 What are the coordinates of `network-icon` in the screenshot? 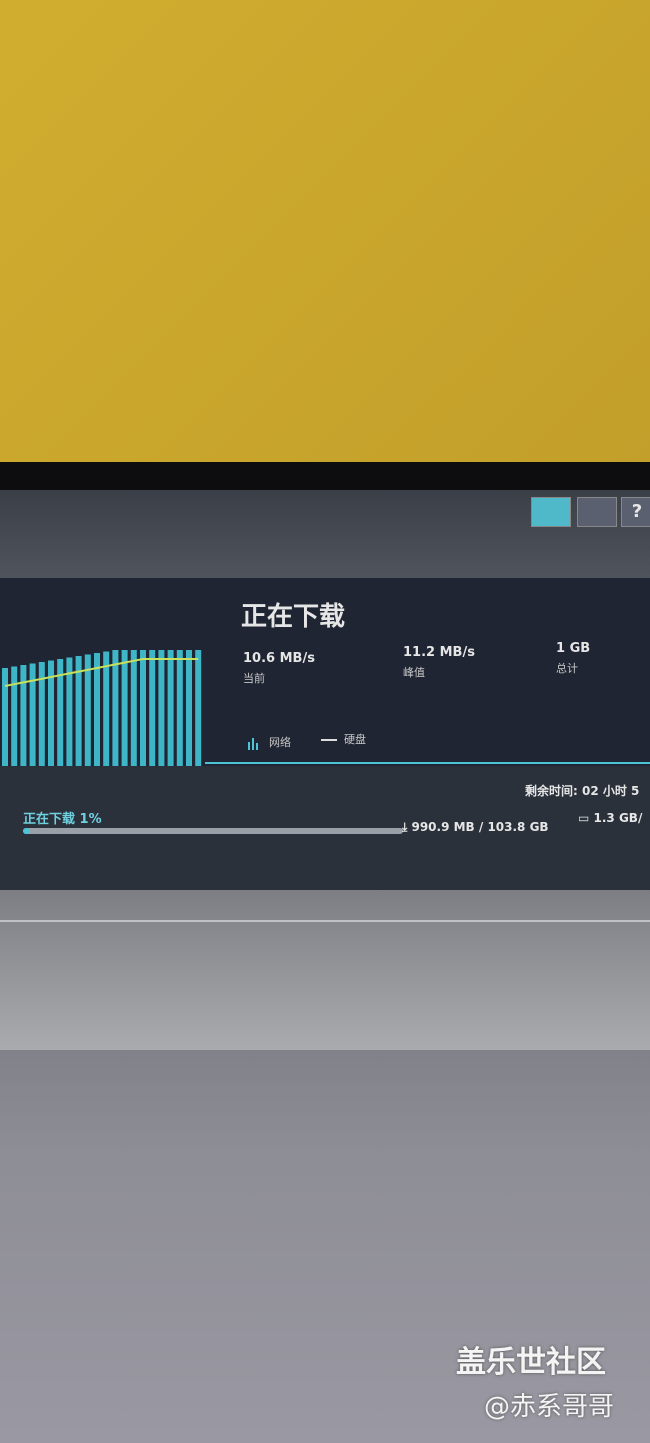 It's located at (253, 744).